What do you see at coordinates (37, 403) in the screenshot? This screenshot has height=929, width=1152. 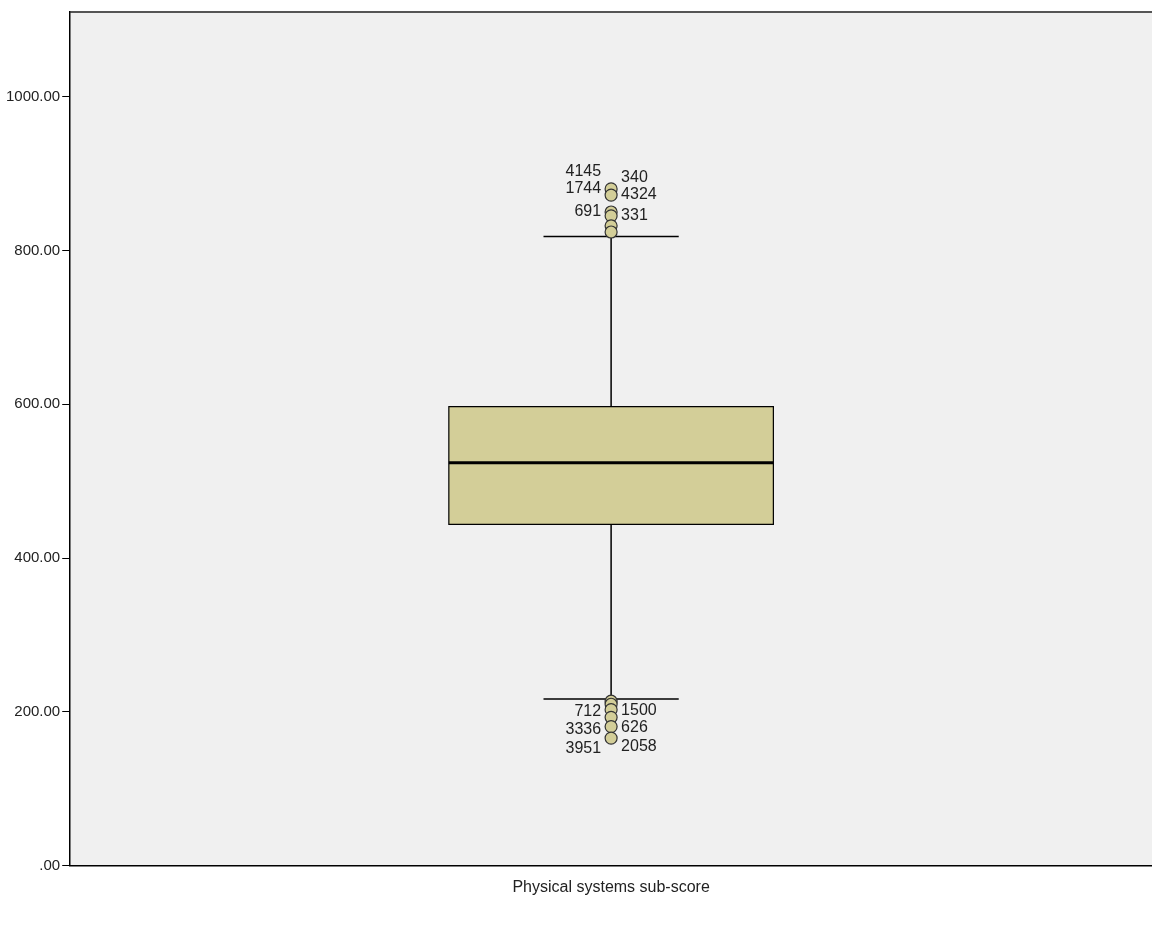 I see `y-tick-label: 600.00` at bounding box center [37, 403].